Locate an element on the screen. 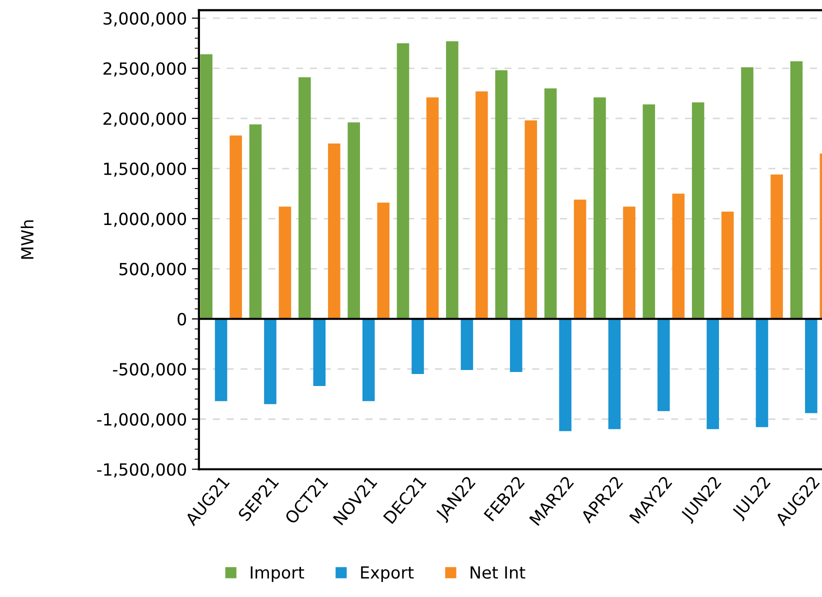  y-tick-label: -500,000 is located at coordinates (149, 370).